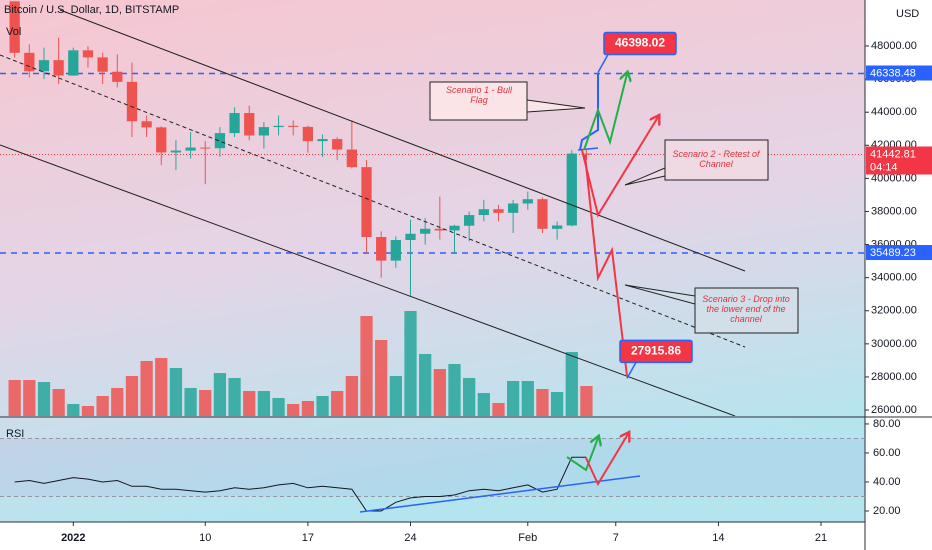  What do you see at coordinates (716, 159) in the screenshot?
I see `scenario-note: Scenario 2 - Retest of Channel` at bounding box center [716, 159].